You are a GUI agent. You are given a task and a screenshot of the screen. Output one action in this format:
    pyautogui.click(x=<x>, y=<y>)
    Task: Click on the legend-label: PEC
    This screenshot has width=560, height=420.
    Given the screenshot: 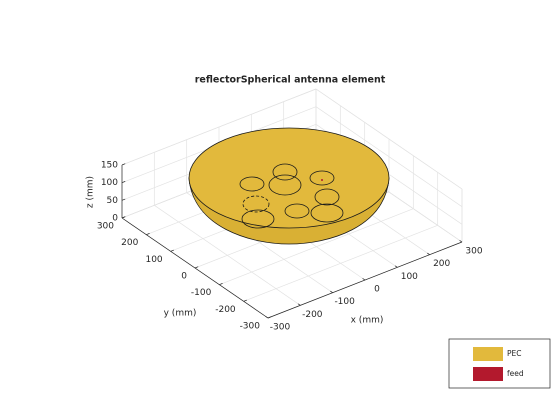 What is the action you would take?
    pyautogui.click(x=514, y=353)
    